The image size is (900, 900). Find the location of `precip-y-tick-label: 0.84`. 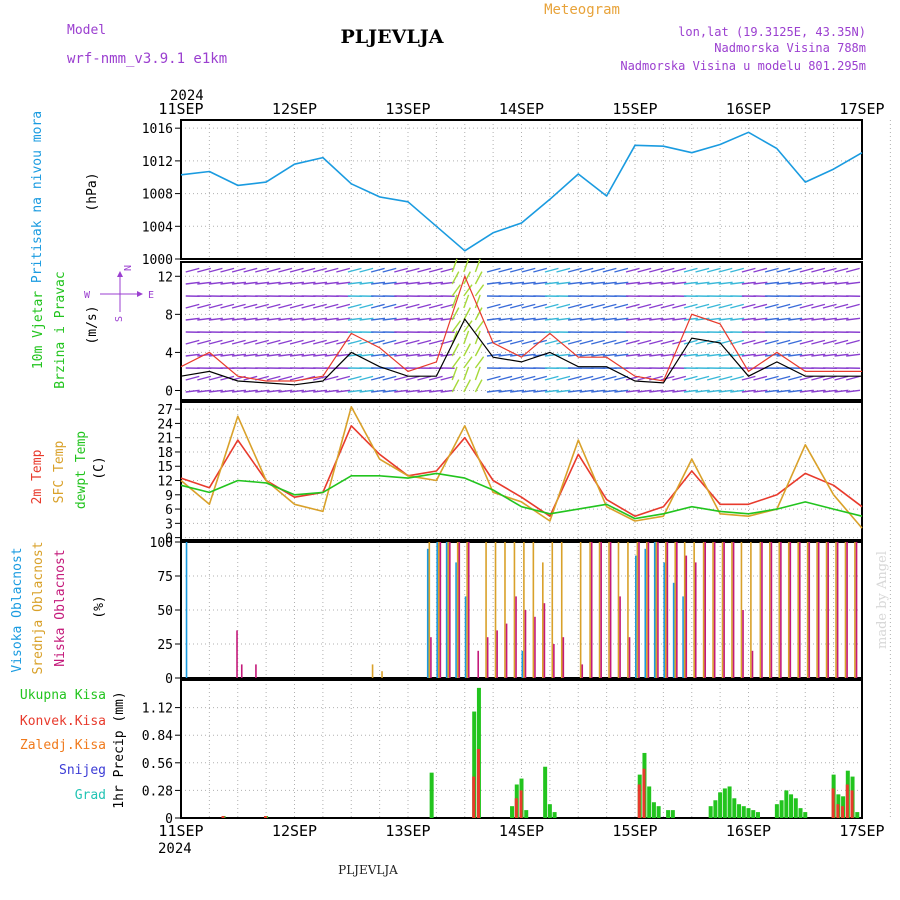

precip-y-tick-label: 0.84 is located at coordinates (157, 736).